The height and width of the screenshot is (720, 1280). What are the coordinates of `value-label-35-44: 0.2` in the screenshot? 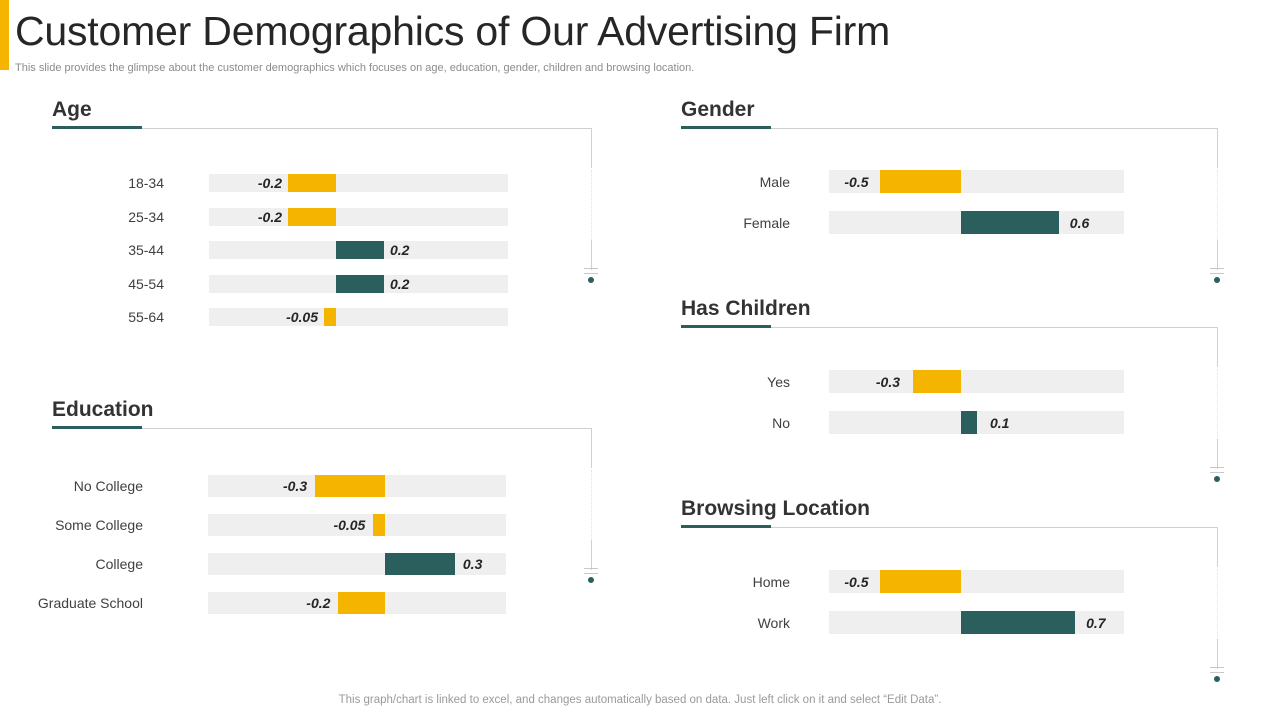 It's located at (400, 250).